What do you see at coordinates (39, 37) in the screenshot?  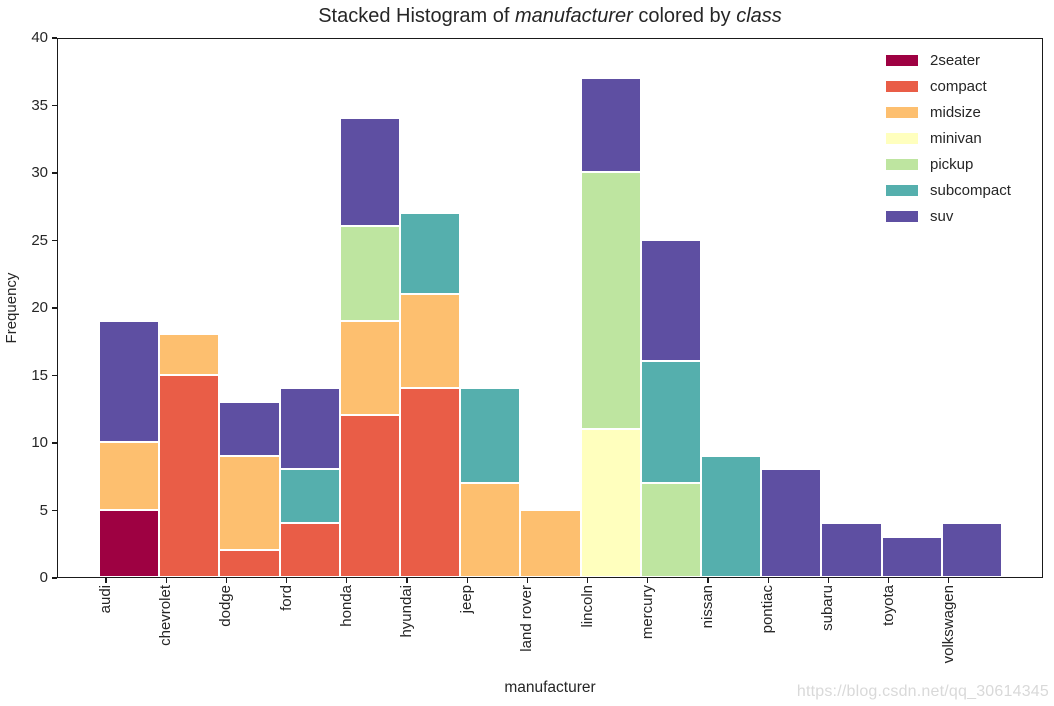 I see `y-tick-label: 40` at bounding box center [39, 37].